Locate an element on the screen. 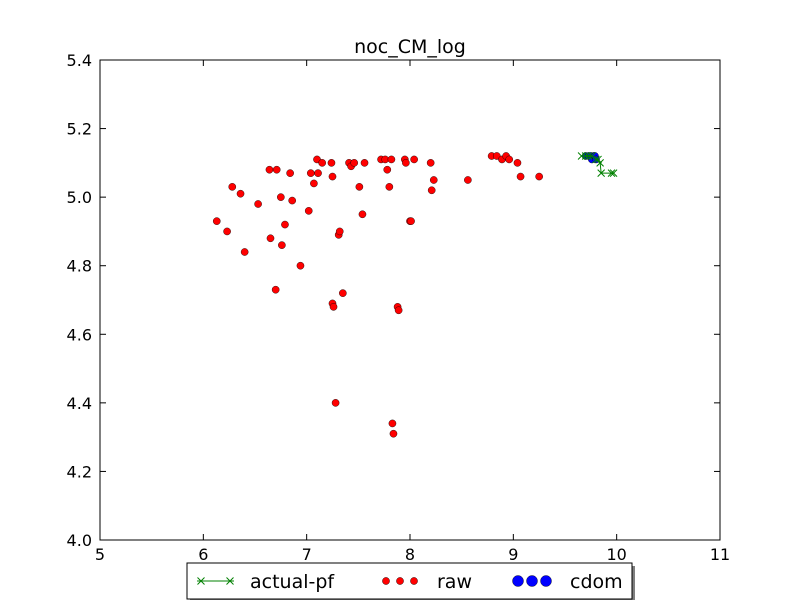  x-tick-label: 8 is located at coordinates (410, 554).